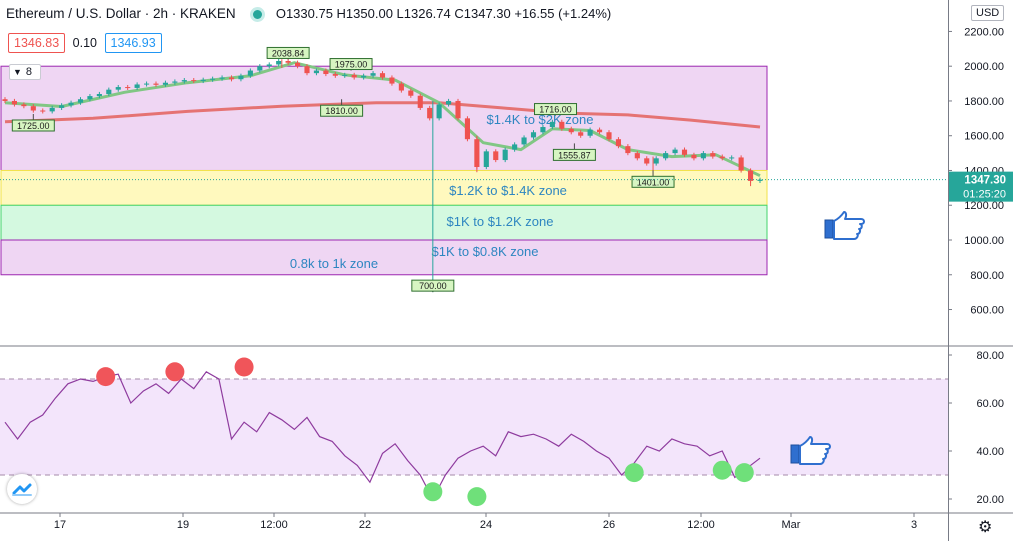 This screenshot has width=1013, height=541. I want to click on gear-icon: ⚙, so click(985, 527).